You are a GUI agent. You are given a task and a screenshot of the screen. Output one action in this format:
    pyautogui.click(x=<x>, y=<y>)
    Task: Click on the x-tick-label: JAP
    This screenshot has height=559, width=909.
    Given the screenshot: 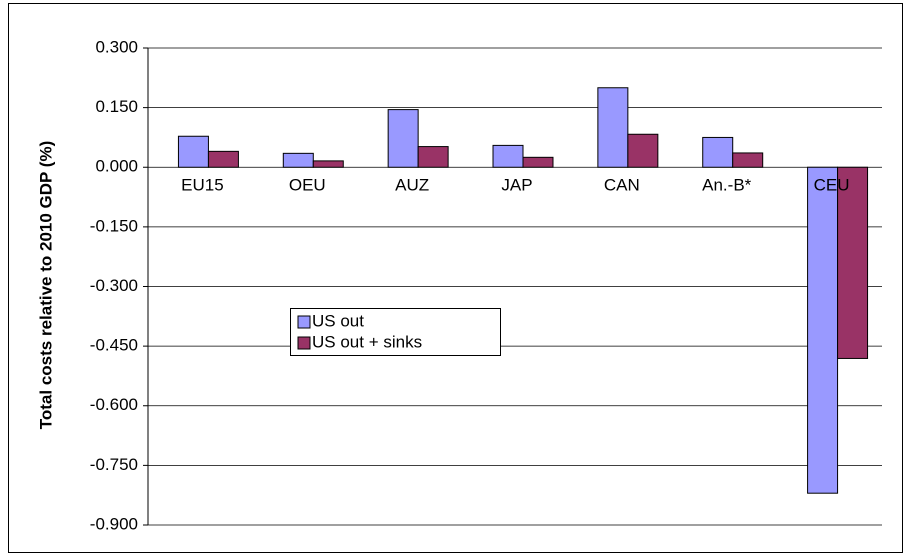 What is the action you would take?
    pyautogui.click(x=516, y=185)
    